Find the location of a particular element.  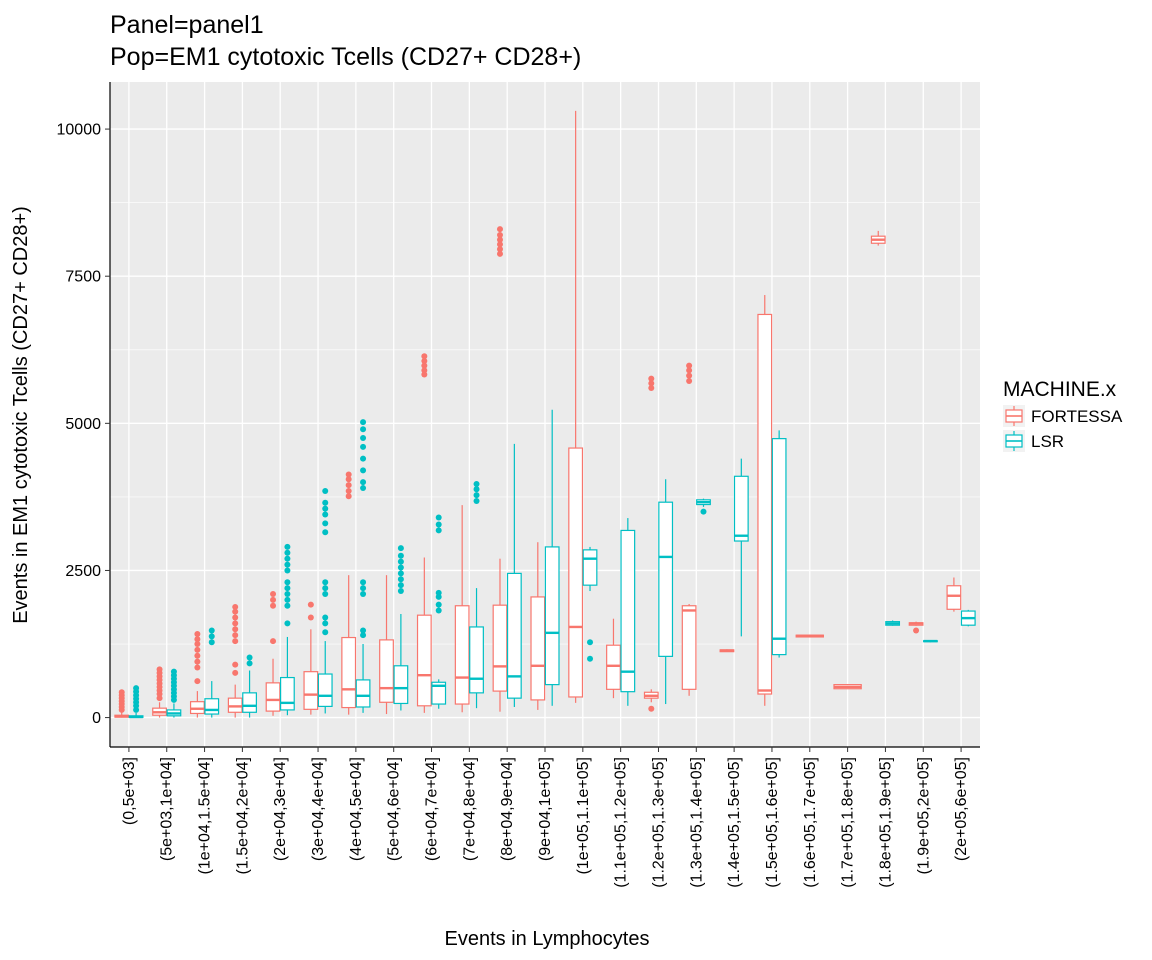

y-tick-label: 0 is located at coordinates (96, 718).